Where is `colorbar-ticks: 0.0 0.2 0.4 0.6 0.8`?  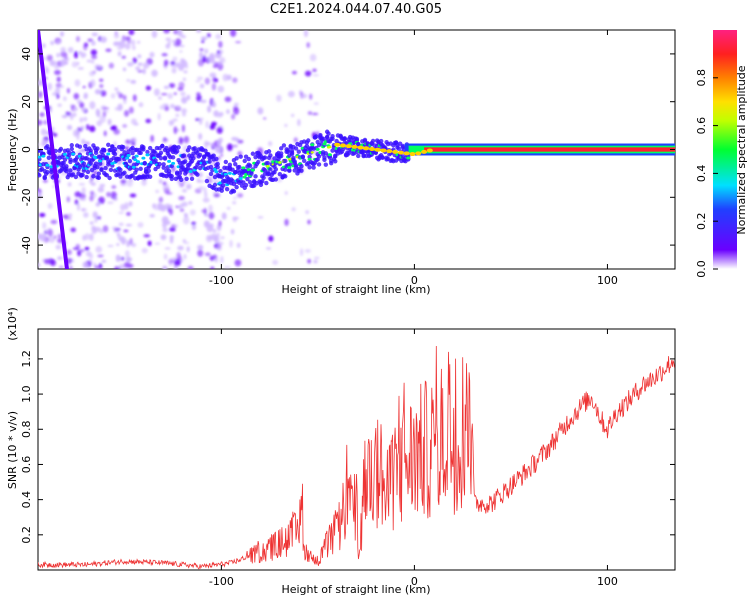 colorbar-ticks: 0.0 0.2 0.4 0.6 0.8 is located at coordinates (706, 173).